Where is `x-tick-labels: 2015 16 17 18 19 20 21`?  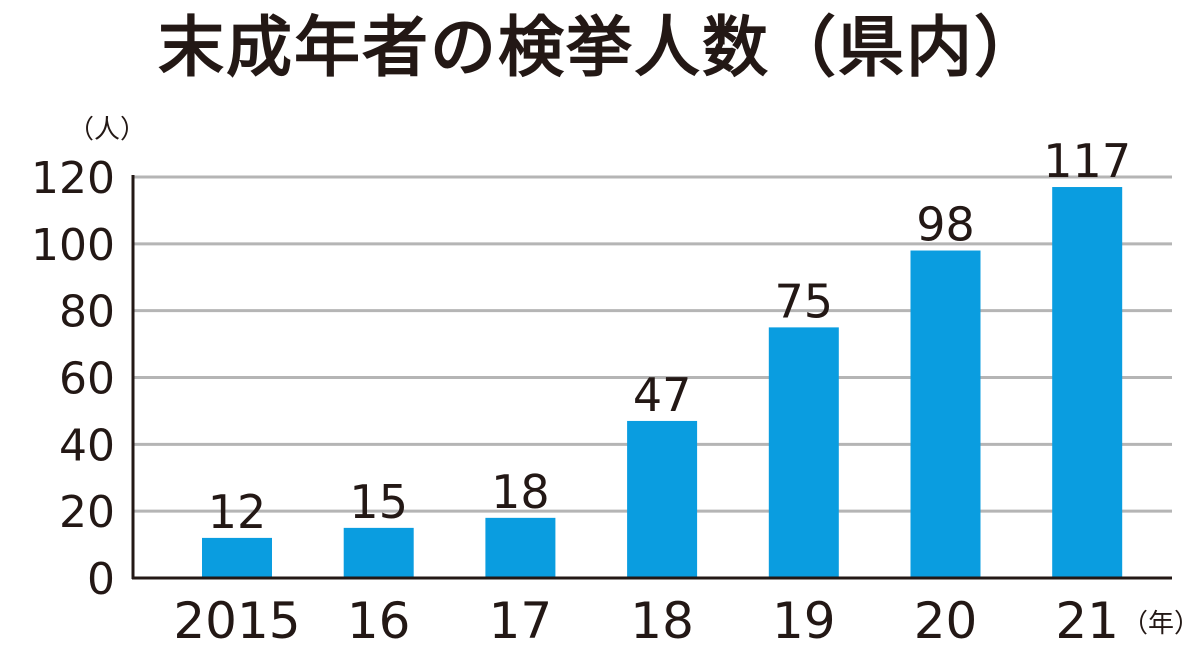
x-tick-labels: 2015 16 17 18 19 20 21 is located at coordinates (646, 621).